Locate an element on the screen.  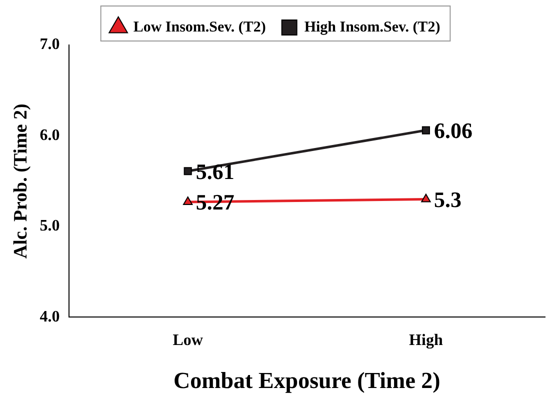
data-label: 6.06 is located at coordinates (453, 130).